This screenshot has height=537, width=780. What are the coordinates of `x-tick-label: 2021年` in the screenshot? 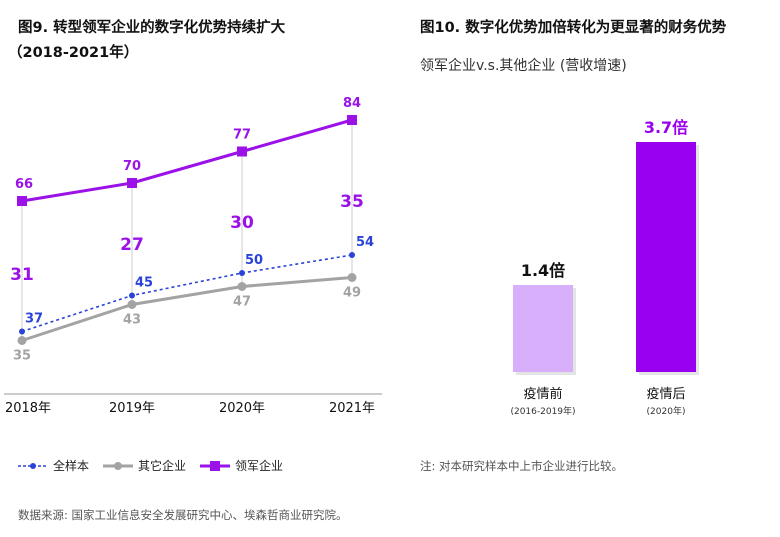 It's located at (352, 408).